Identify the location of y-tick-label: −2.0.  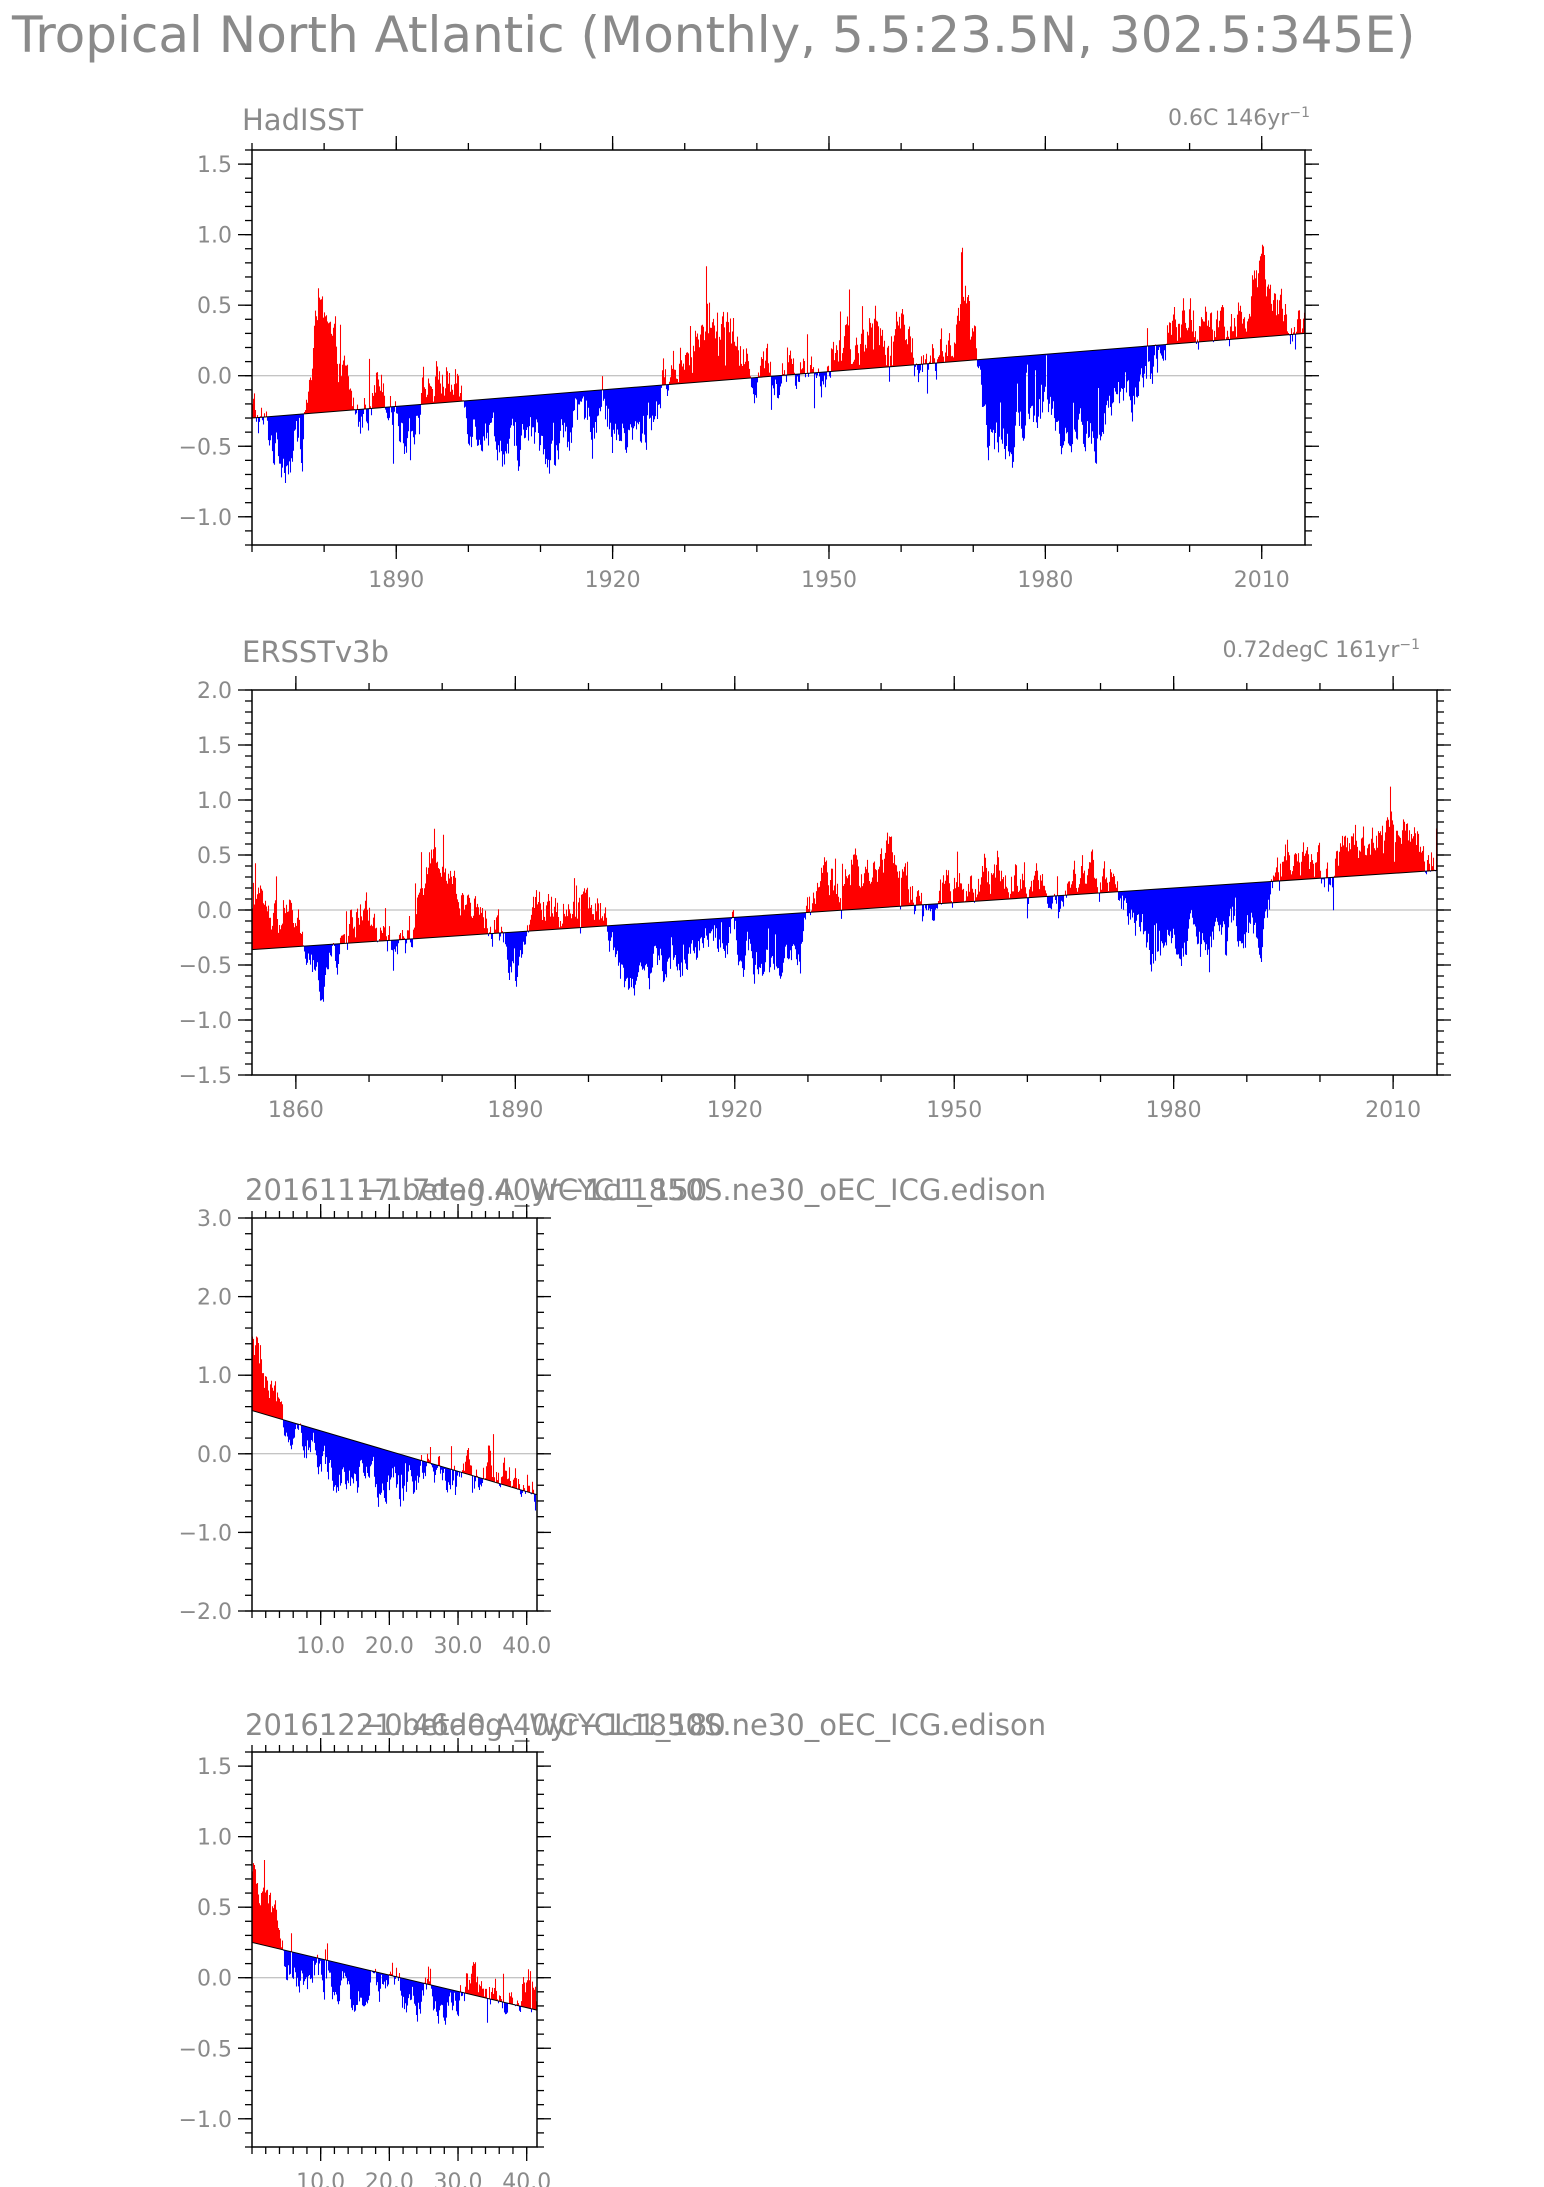
(205, 1612).